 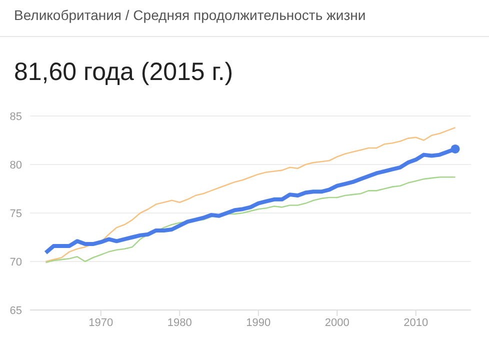 I want to click on chart-title: 81,60 года (2015 г.), so click(x=124, y=72).